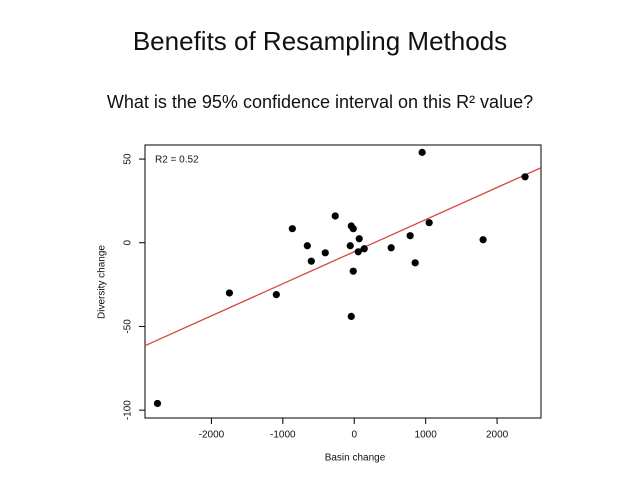  I want to click on slide-title: Benefits of Resampling Methods, so click(320, 41).